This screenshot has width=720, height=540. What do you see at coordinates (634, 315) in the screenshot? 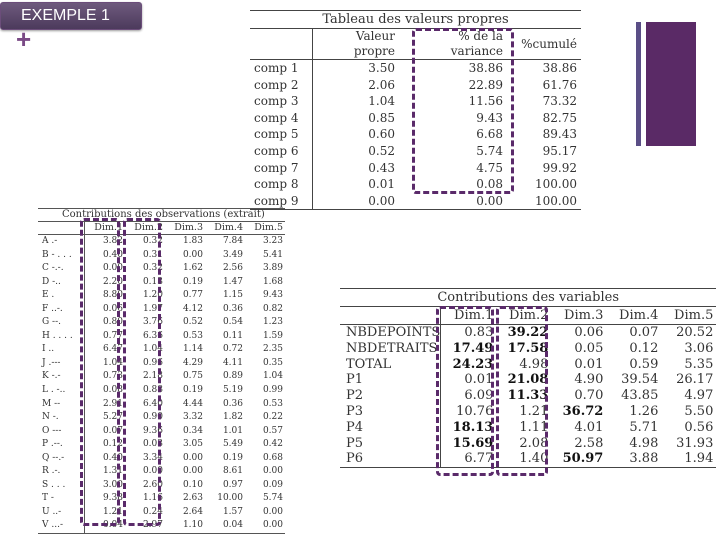
I see `var-table-column-header: Dim.4` at bounding box center [634, 315].